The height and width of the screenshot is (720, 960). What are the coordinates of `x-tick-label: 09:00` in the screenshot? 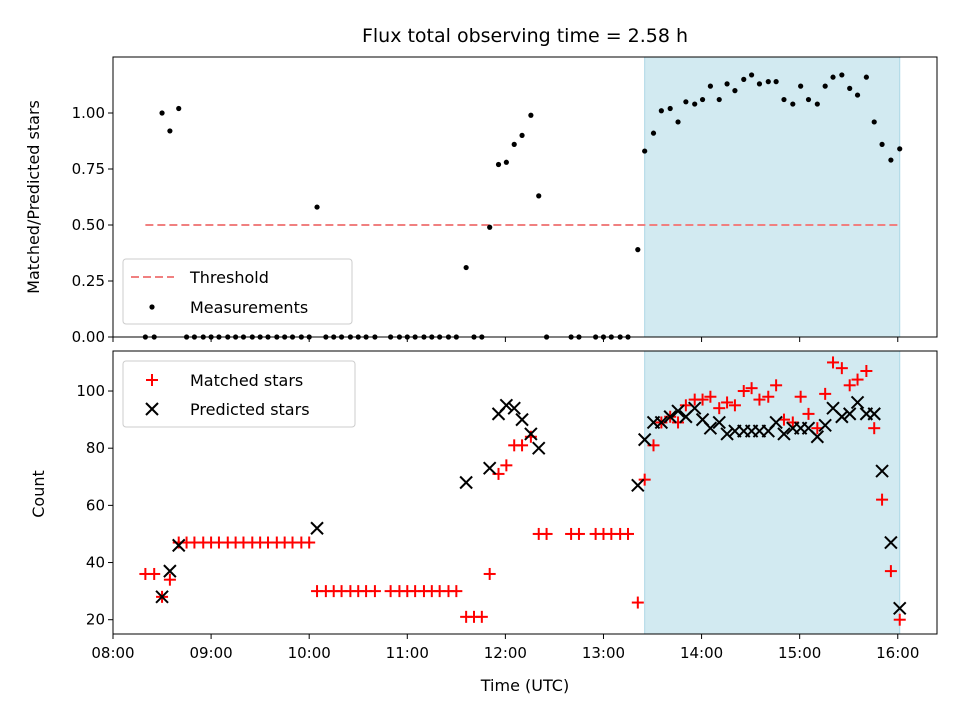 It's located at (210, 653).